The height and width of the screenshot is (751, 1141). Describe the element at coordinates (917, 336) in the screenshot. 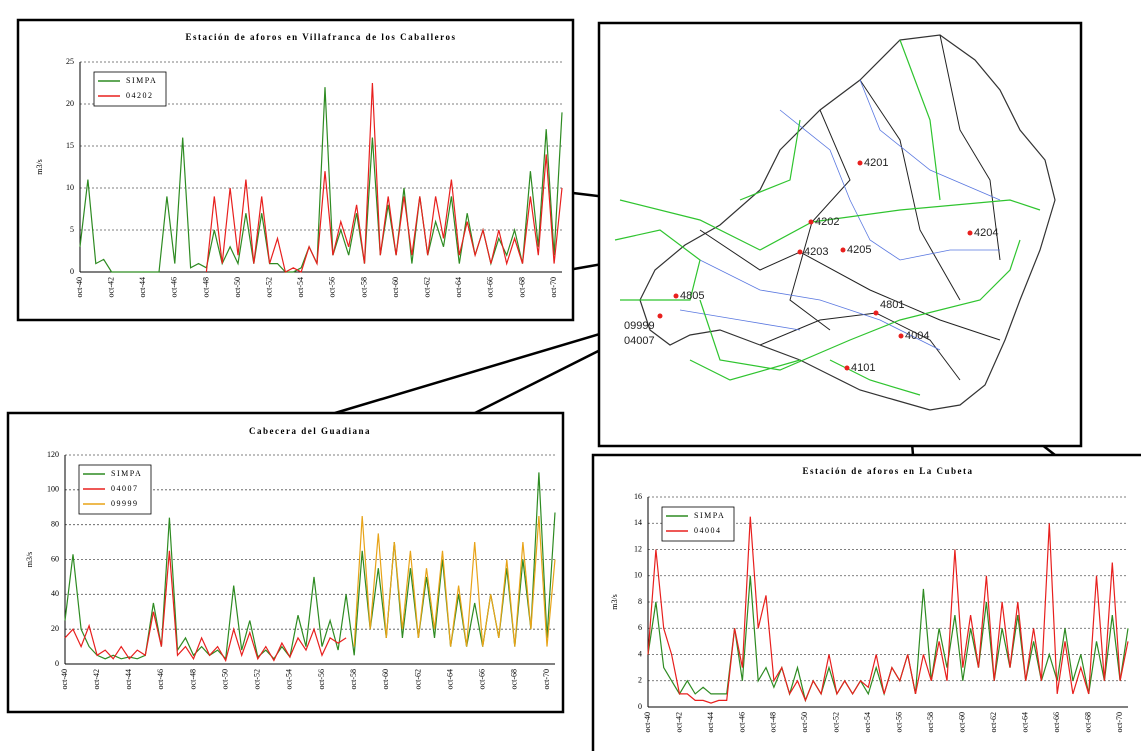

I see `station-label: 4004` at that location.